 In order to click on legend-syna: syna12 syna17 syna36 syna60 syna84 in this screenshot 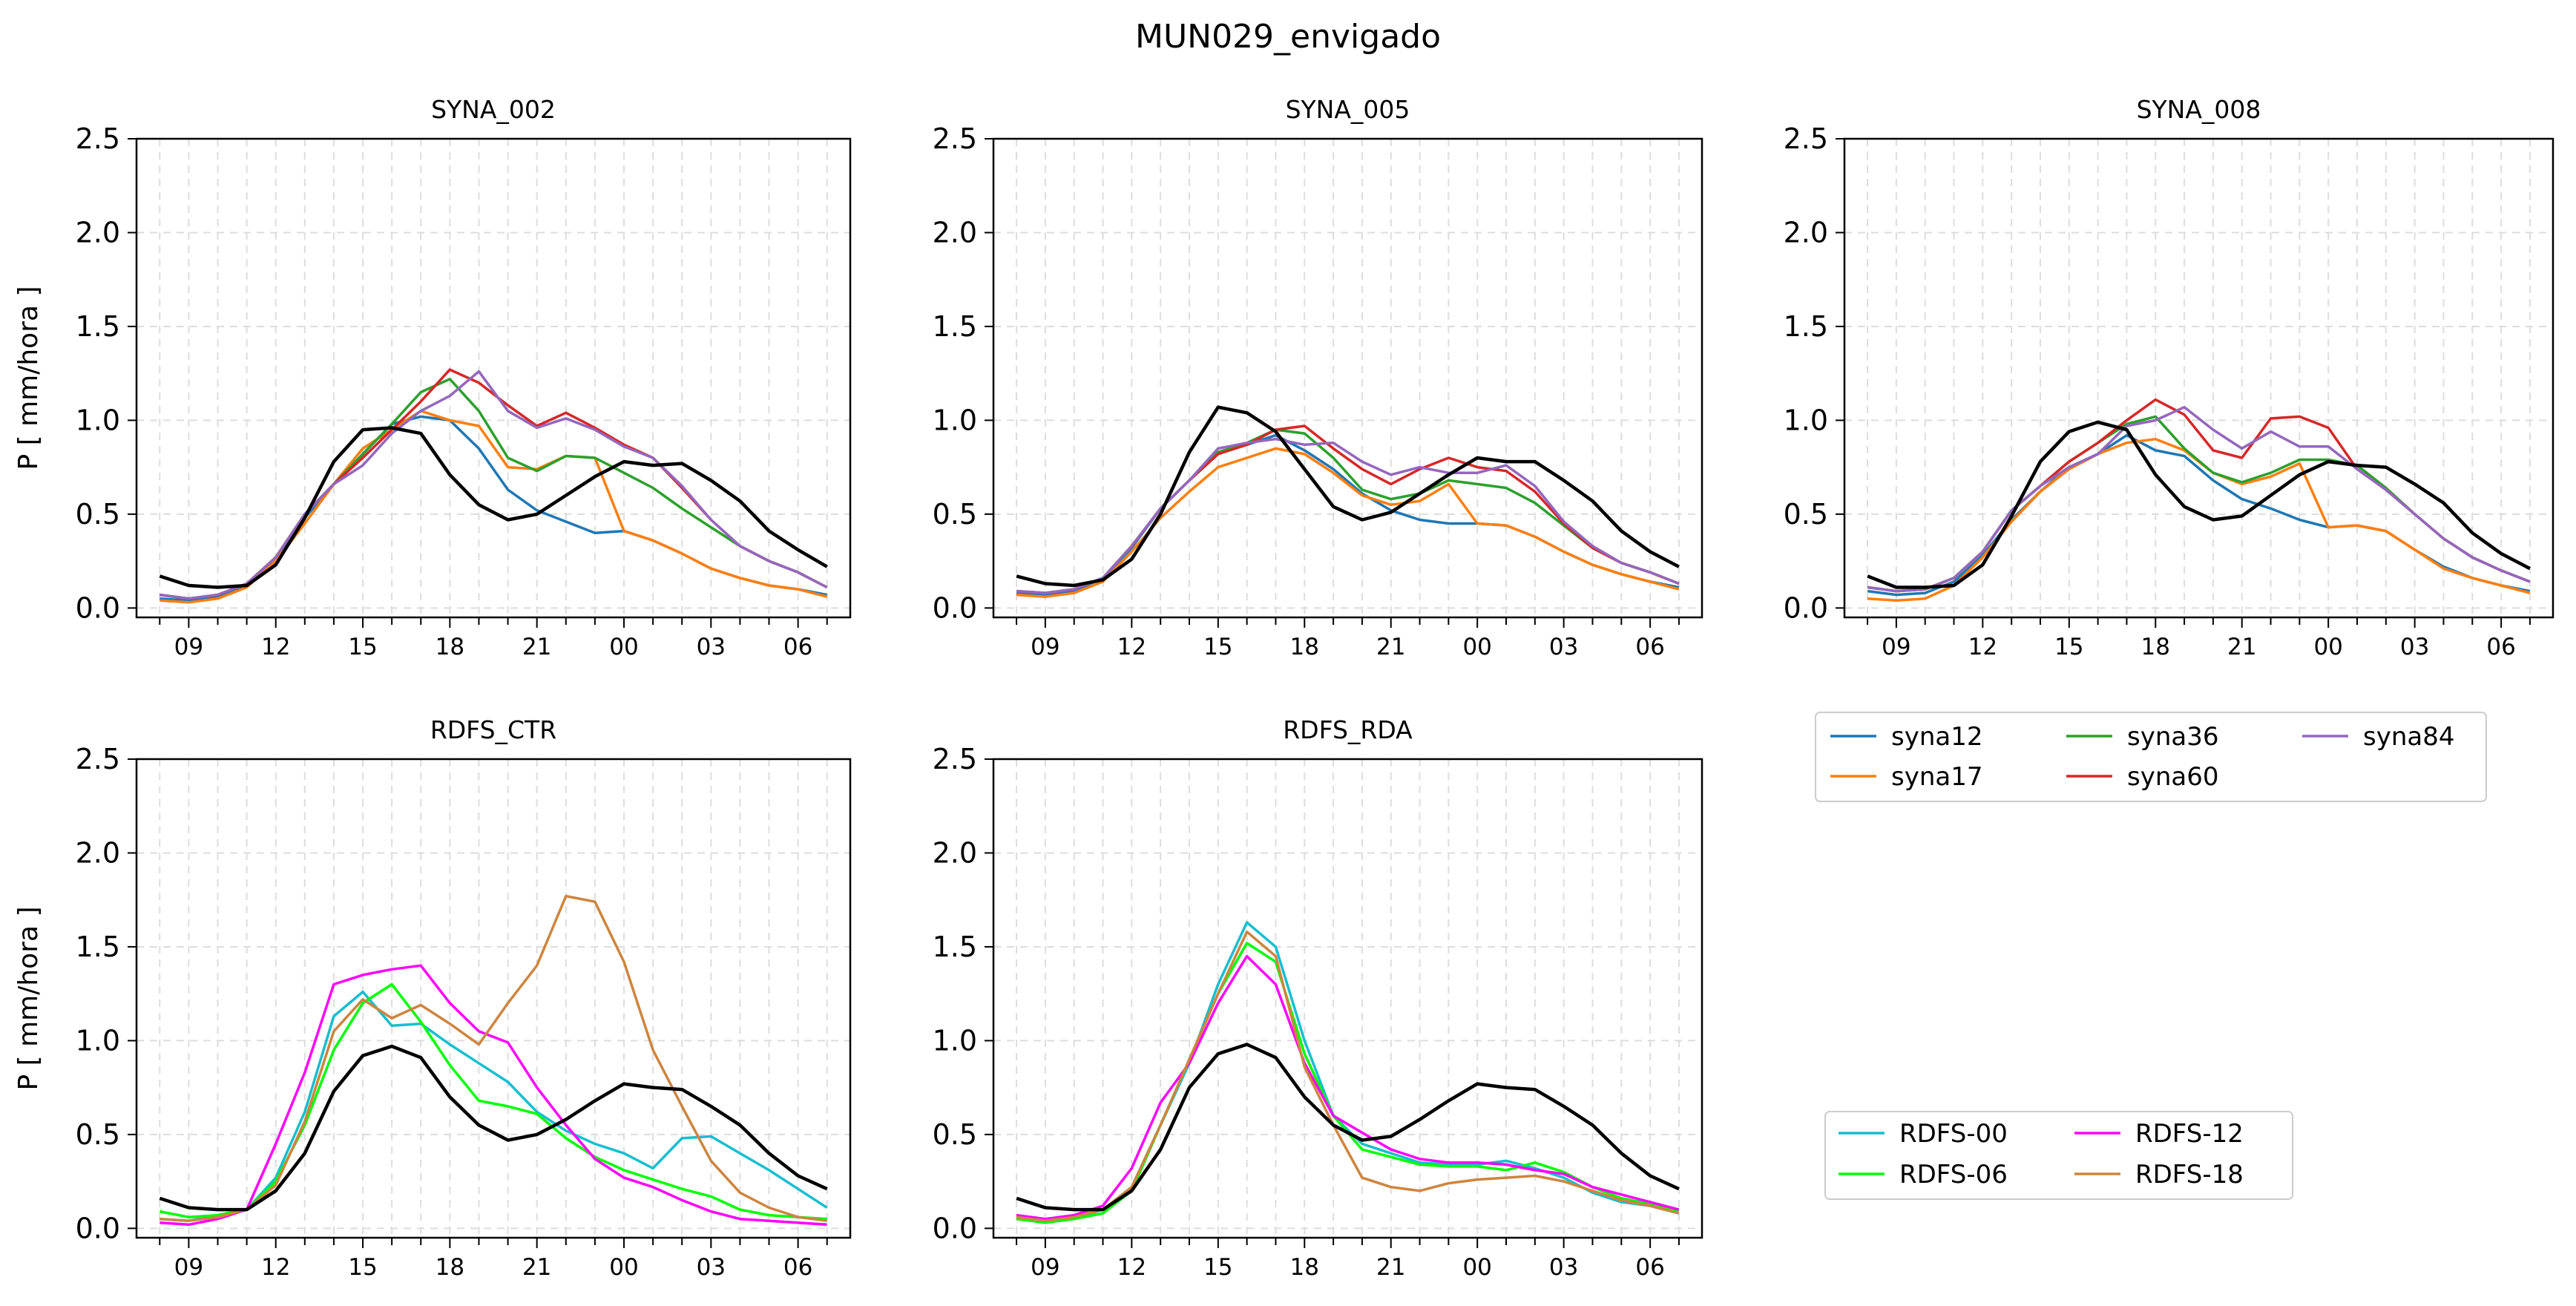, I will do `click(2151, 757)`.